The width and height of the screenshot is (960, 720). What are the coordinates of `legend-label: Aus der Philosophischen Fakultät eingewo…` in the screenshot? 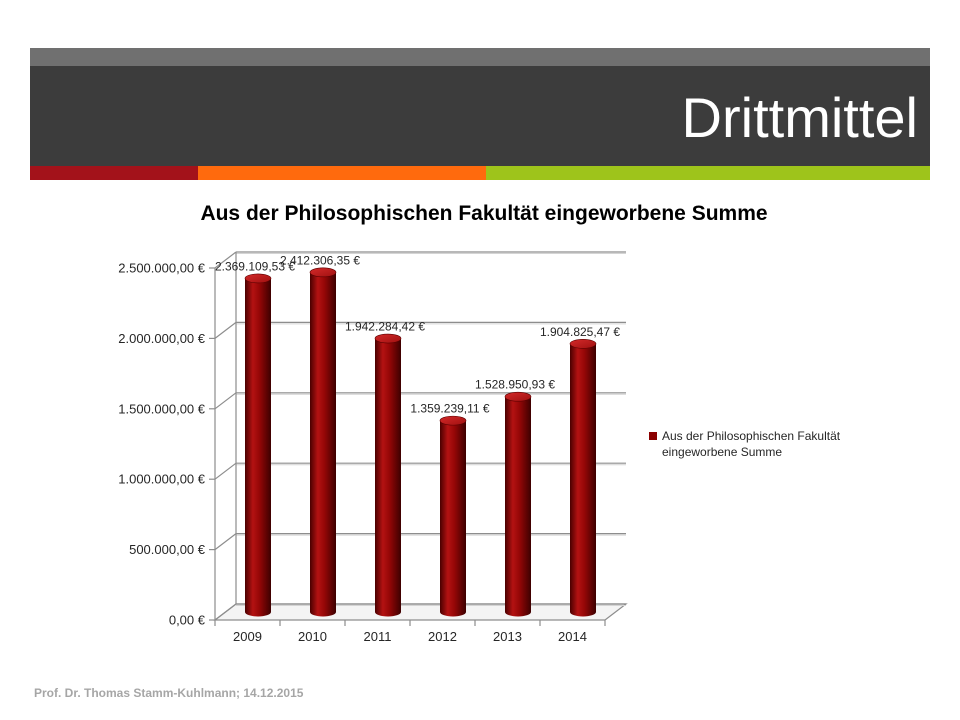 It's located at (751, 444).